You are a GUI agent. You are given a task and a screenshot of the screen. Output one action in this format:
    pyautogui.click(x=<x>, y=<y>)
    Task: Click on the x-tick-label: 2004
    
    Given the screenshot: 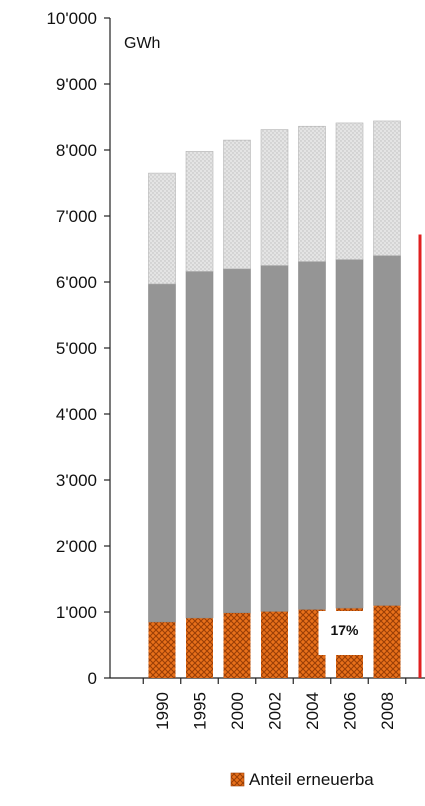 What is the action you would take?
    pyautogui.click(x=312, y=711)
    